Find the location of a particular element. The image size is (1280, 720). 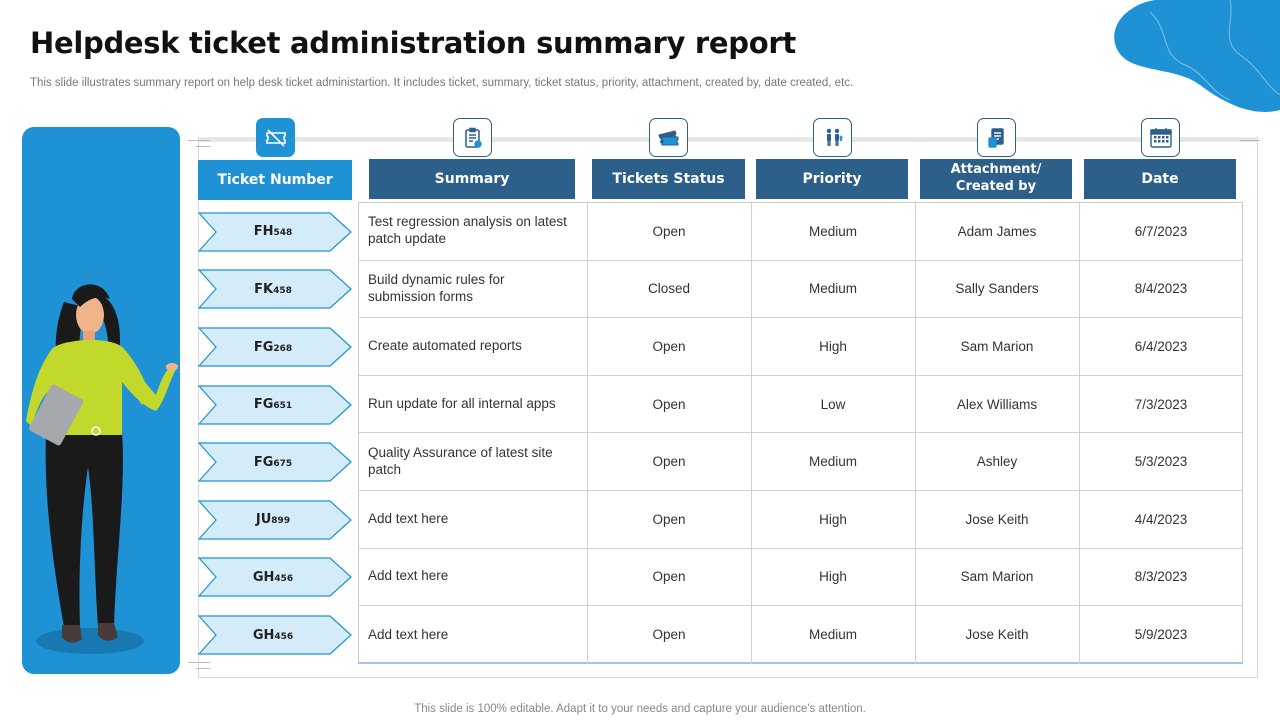

ticket-number-badge: FG 651 is located at coordinates (275, 404).